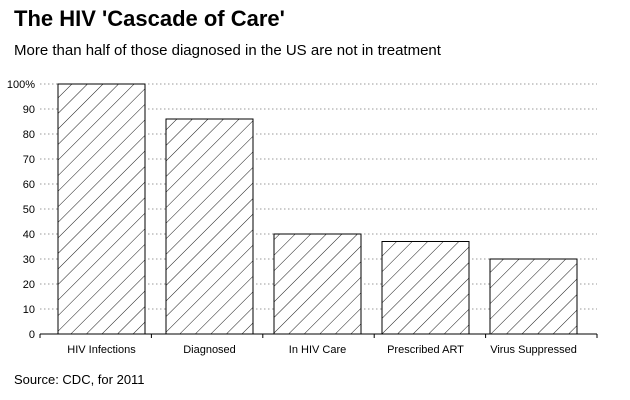 The width and height of the screenshot is (630, 400). What do you see at coordinates (29, 210) in the screenshot?
I see `y-tick-label: 50` at bounding box center [29, 210].